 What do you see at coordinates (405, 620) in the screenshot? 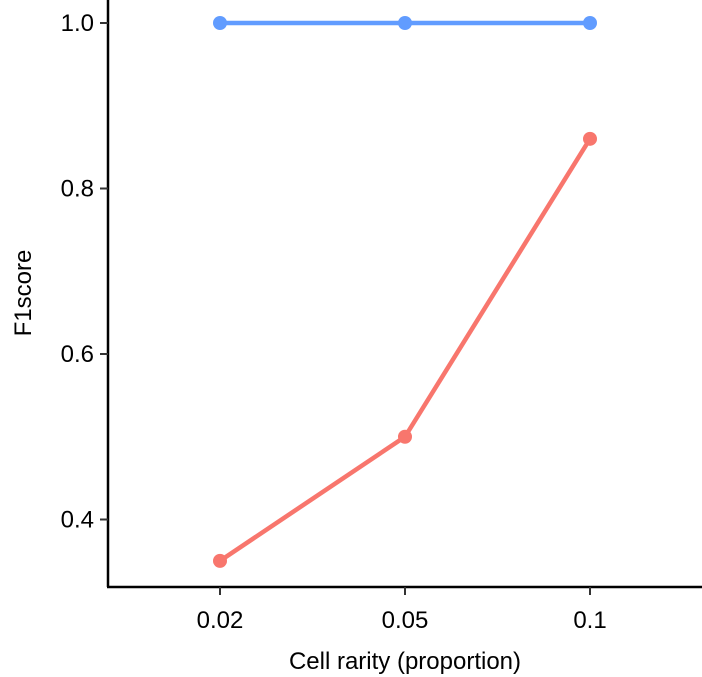
I see `x-tick-label: 0.05` at bounding box center [405, 620].